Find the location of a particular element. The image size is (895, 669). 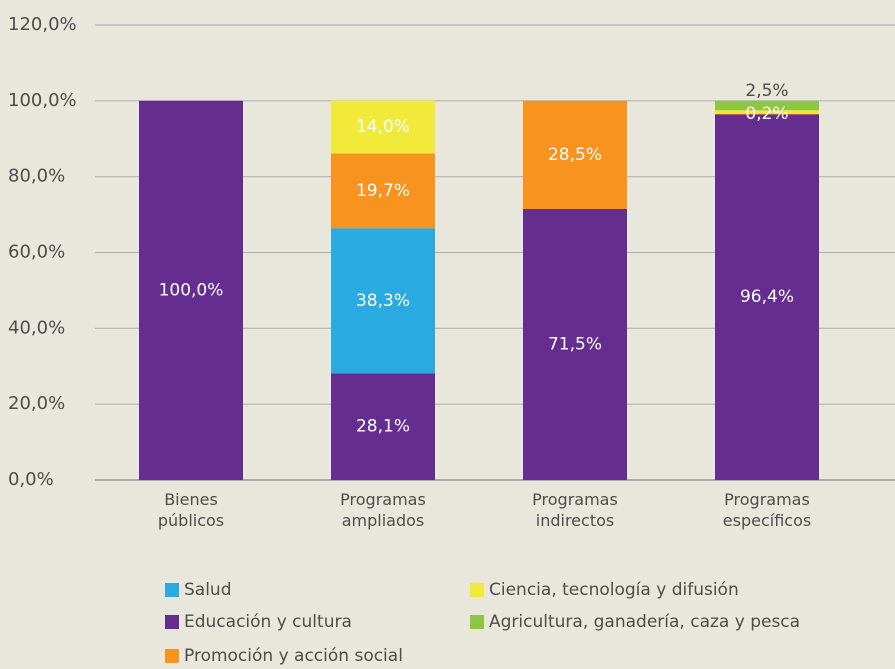

legend-label: Ciencia, tecnología y difusión is located at coordinates (614, 590).